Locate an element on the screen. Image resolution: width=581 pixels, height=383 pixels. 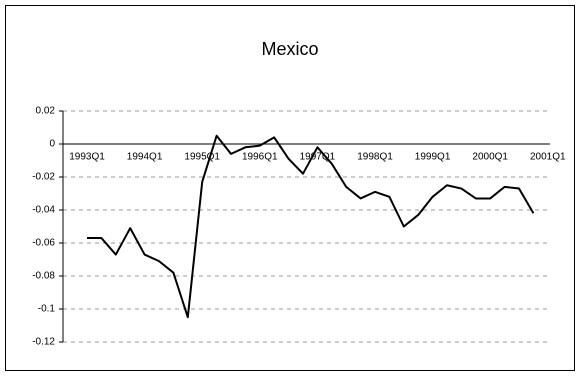
y-tick-label: -0.06 is located at coordinates (43, 243).